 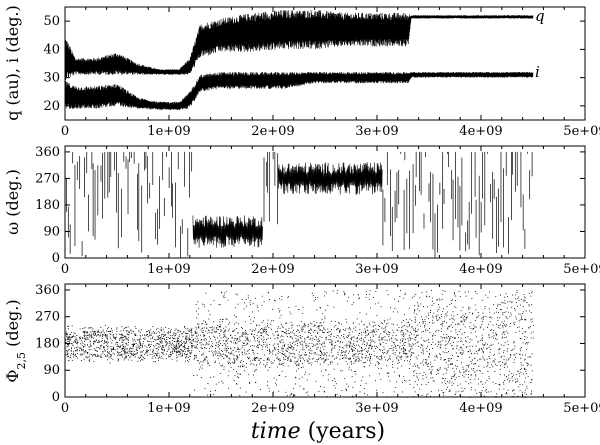 What do you see at coordinates (12, 375) in the screenshot?
I see `y-axis-label-main: Φ` at bounding box center [12, 375].